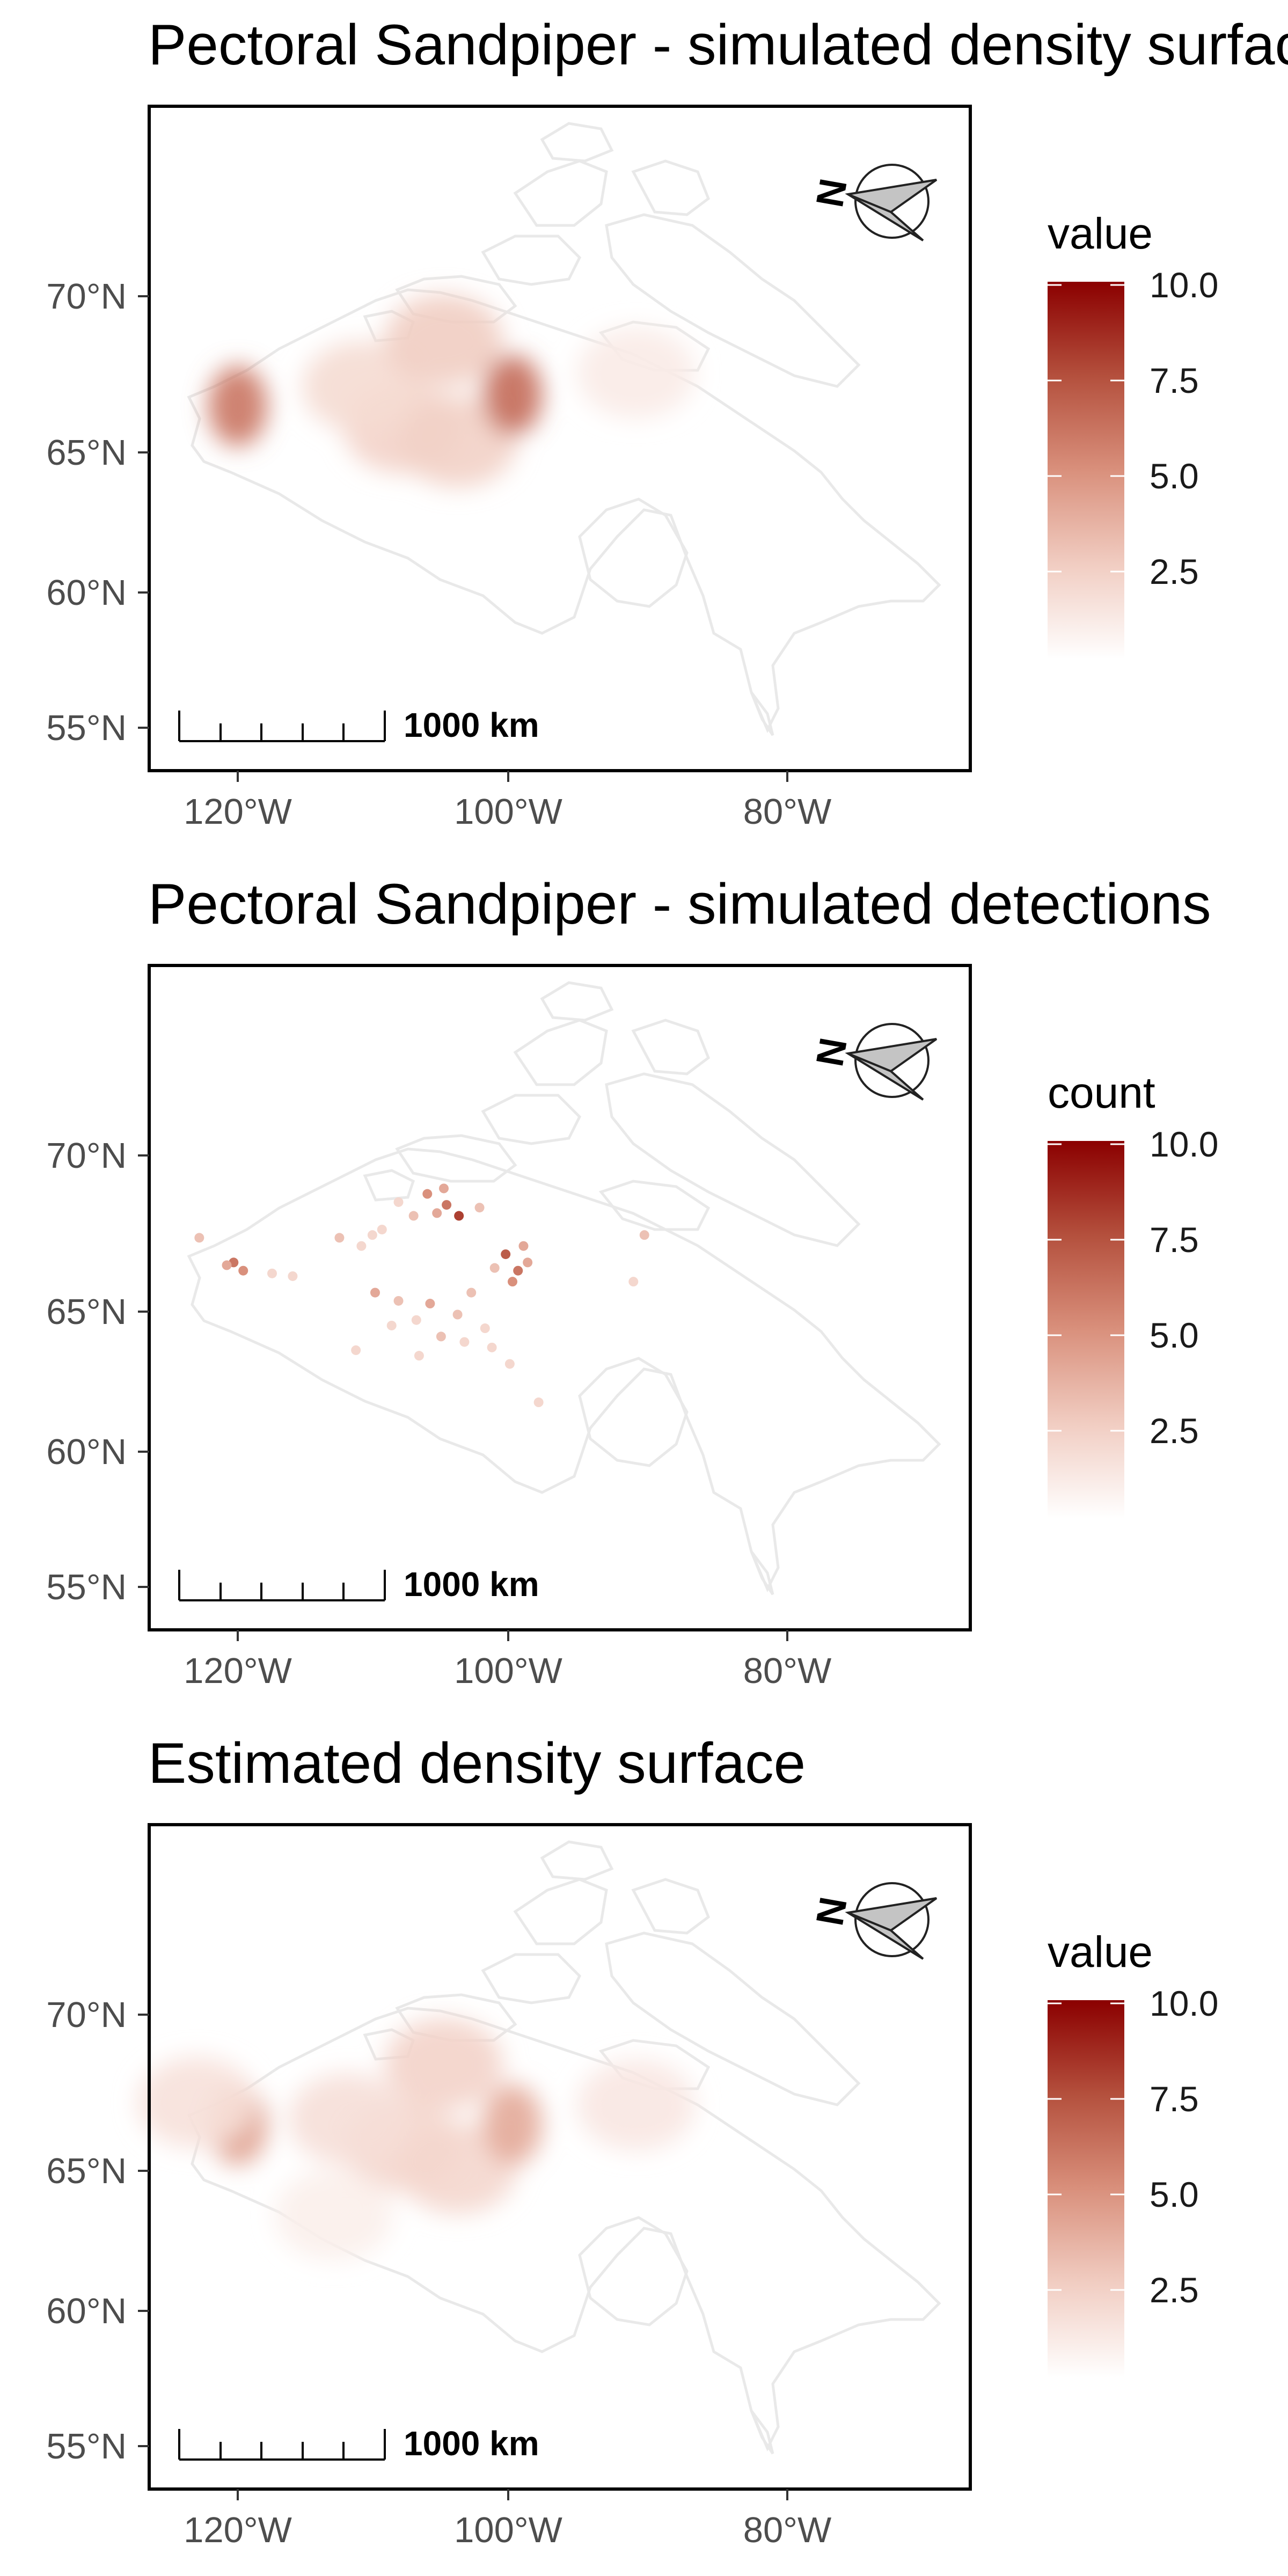  I want to click on legend-label: 7.5, so click(1174, 380).